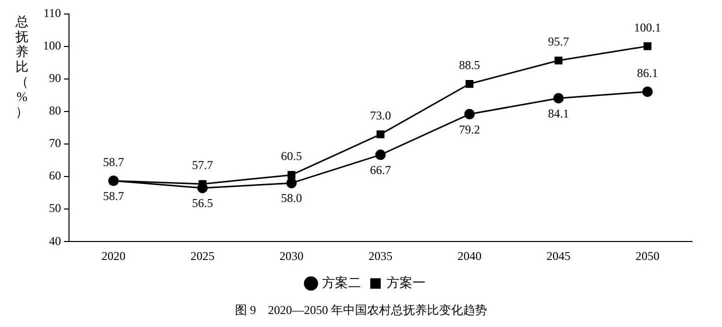  What do you see at coordinates (380, 255) in the screenshot?
I see `x-tick-label: 2035` at bounding box center [380, 255].